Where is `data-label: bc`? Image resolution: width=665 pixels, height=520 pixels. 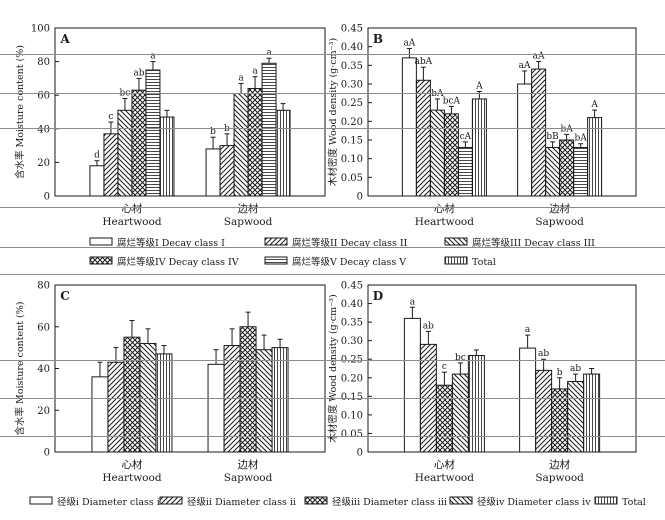 data-label: bc is located at coordinates (460, 358).